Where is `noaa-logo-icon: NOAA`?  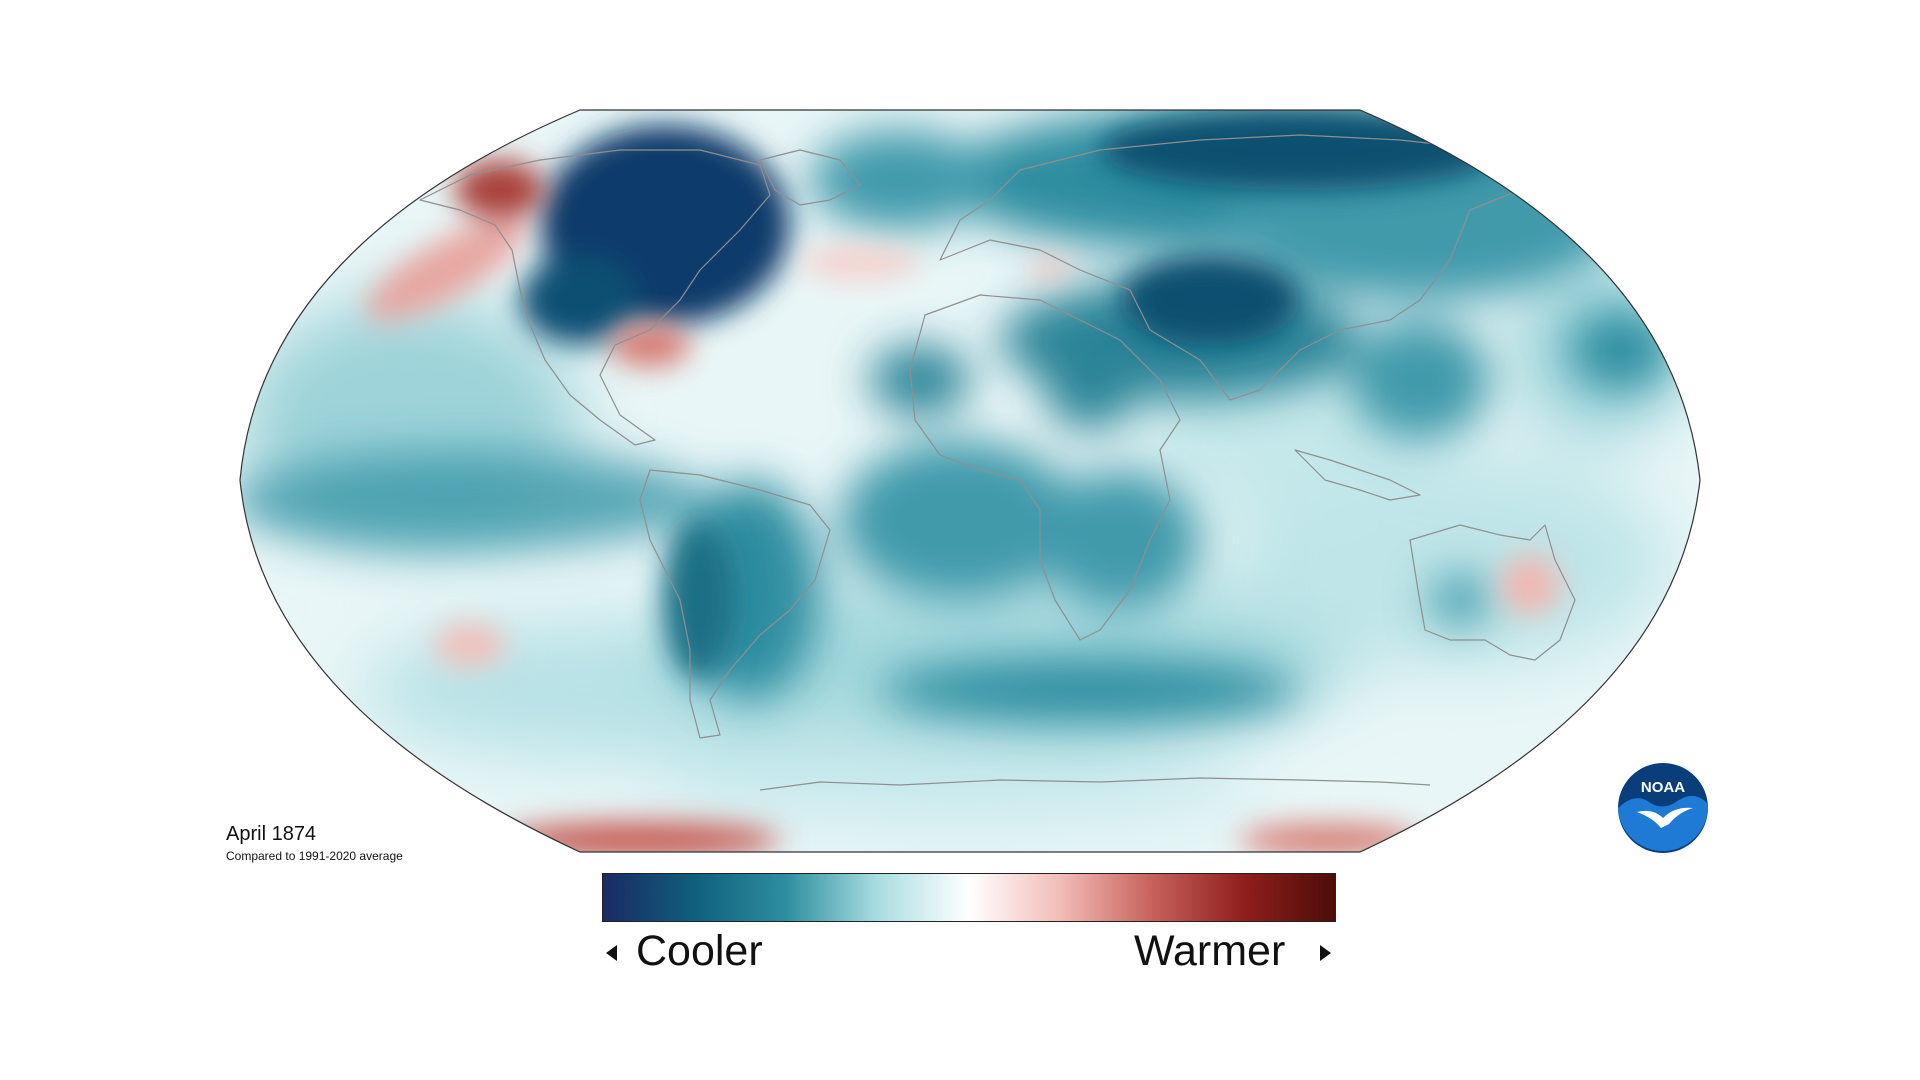 noaa-logo-icon: NOAA is located at coordinates (1663, 808).